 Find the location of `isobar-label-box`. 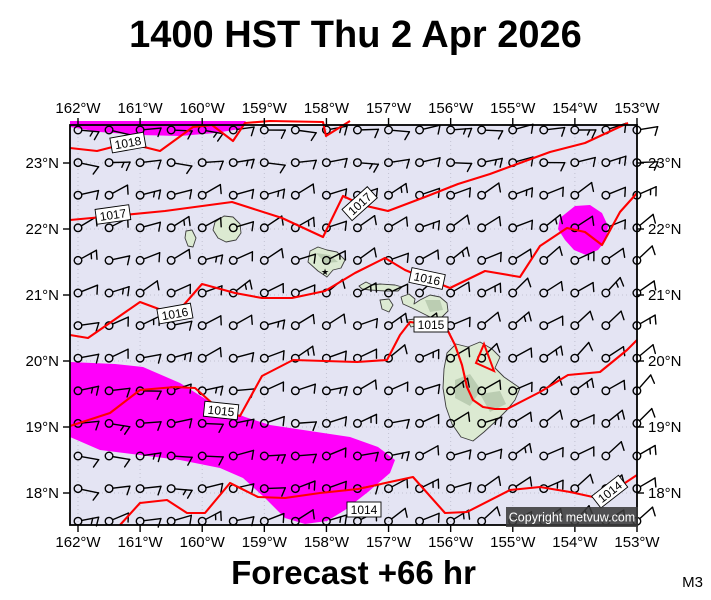

isobar-label-box is located at coordinates (221, 410).